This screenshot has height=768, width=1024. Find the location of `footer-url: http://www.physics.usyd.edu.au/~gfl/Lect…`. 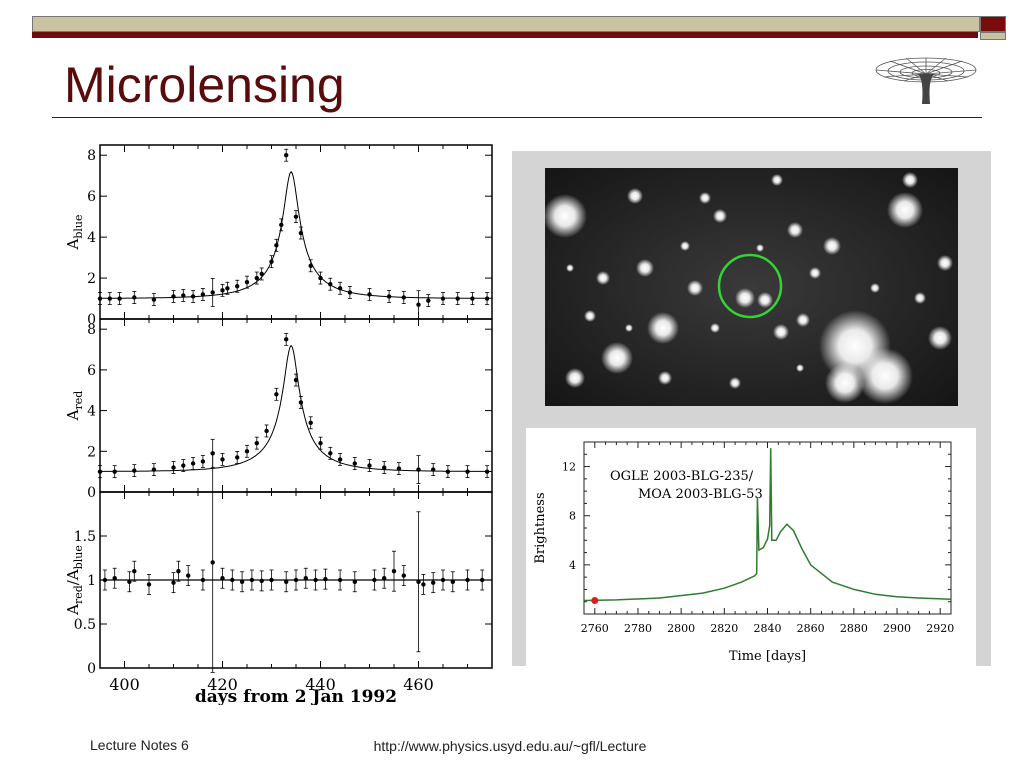

footer-url: http://www.physics.usyd.edu.au/~gfl/Lect… is located at coordinates (510, 746).